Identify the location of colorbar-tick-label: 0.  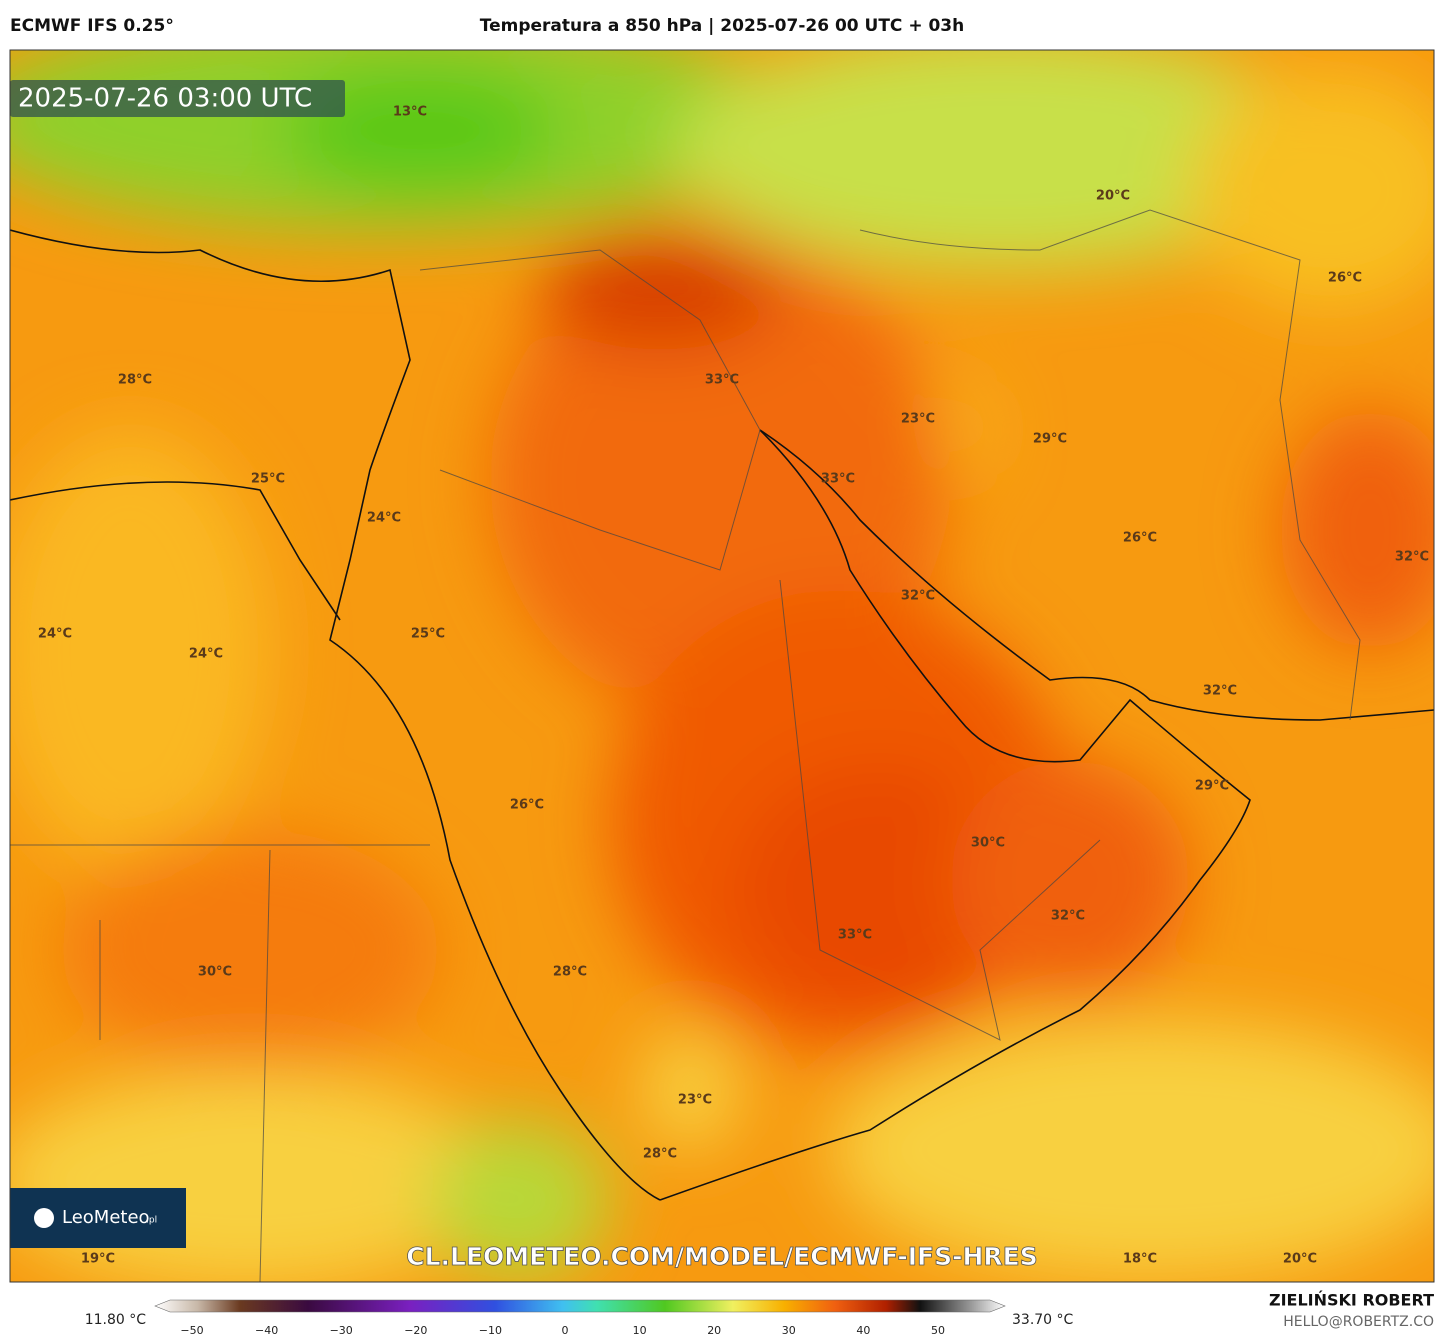
(565, 1330).